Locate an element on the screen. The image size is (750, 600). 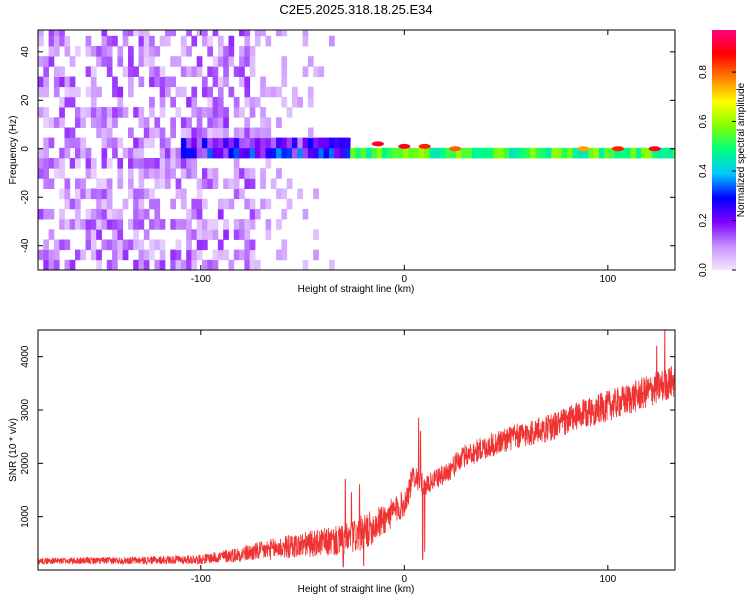
snr-x-label: Height of straight line (km) is located at coordinates (356, 589).